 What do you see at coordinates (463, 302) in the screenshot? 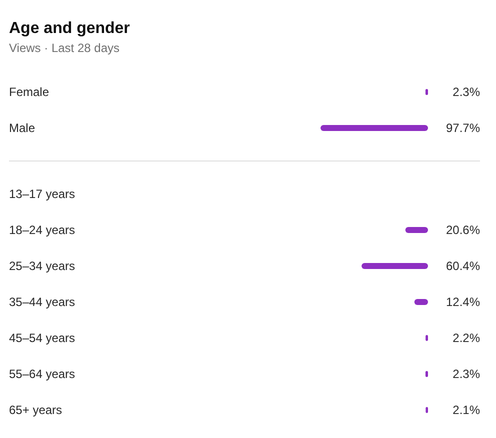
I see `data-label: 12.4%` at bounding box center [463, 302].